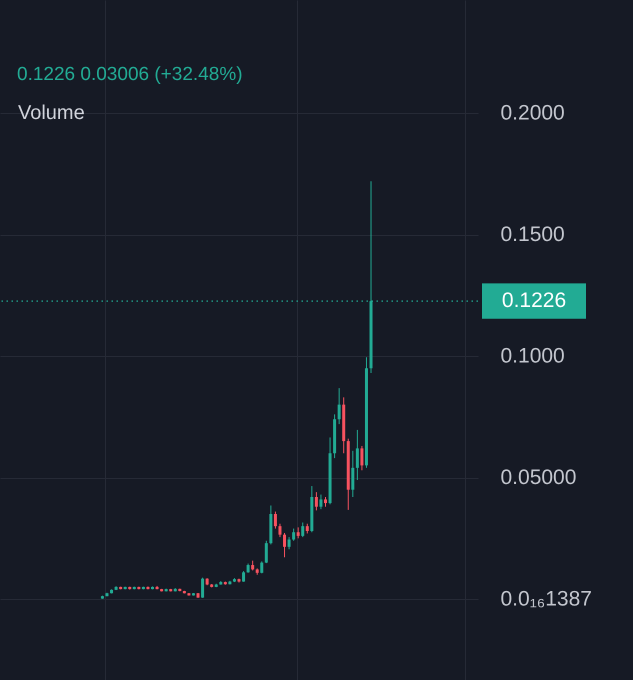 This screenshot has height=680, width=633. Describe the element at coordinates (538, 478) in the screenshot. I see `y-tick-label: 0.05000` at that location.